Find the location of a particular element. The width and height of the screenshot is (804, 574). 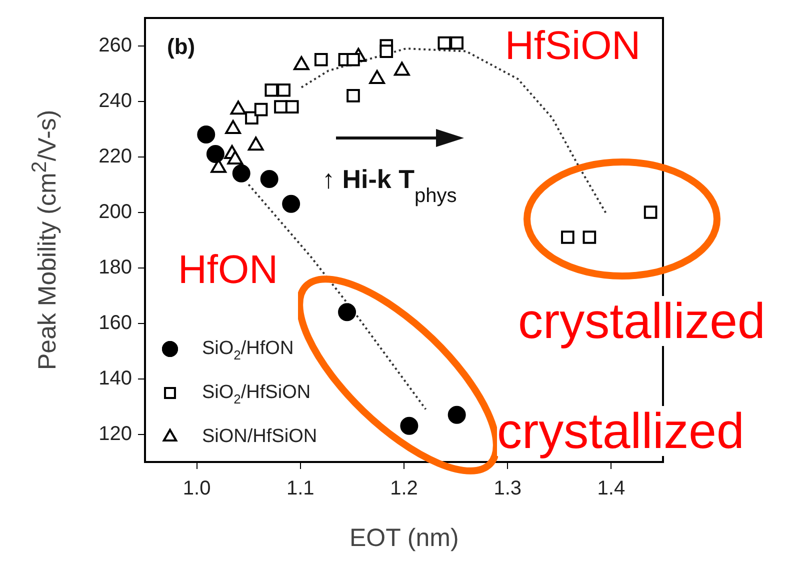

legend-label: SiON/HfSiON is located at coordinates (260, 437).